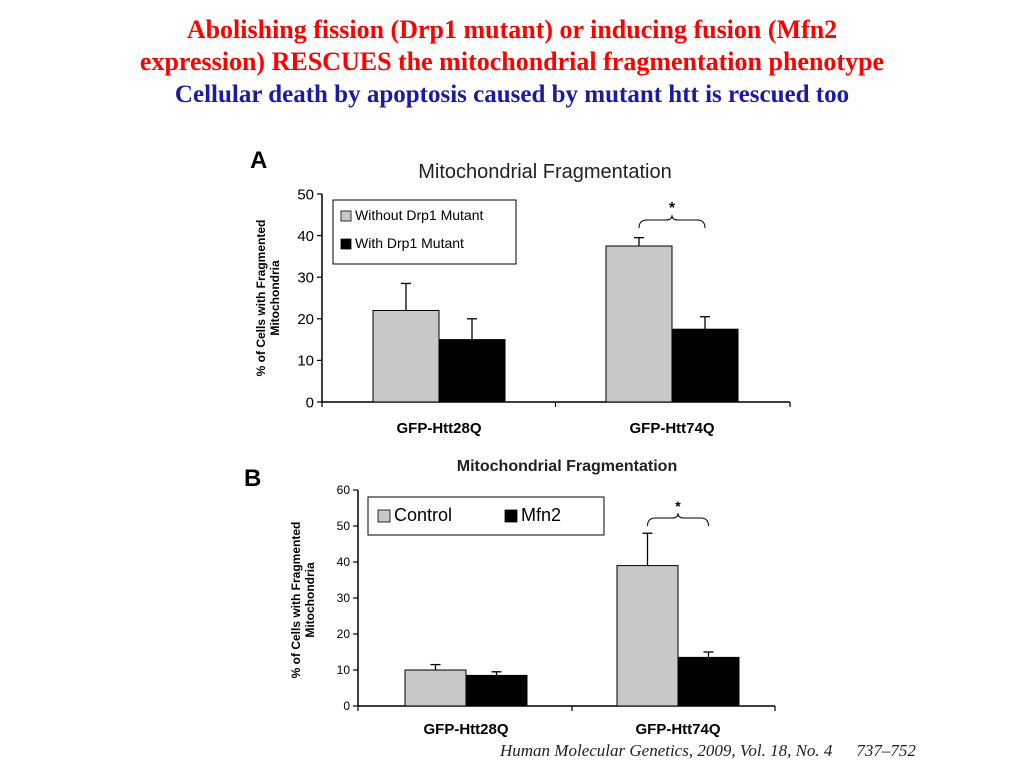  I want to click on panel-a-y-tick-label: 0, so click(310, 402).